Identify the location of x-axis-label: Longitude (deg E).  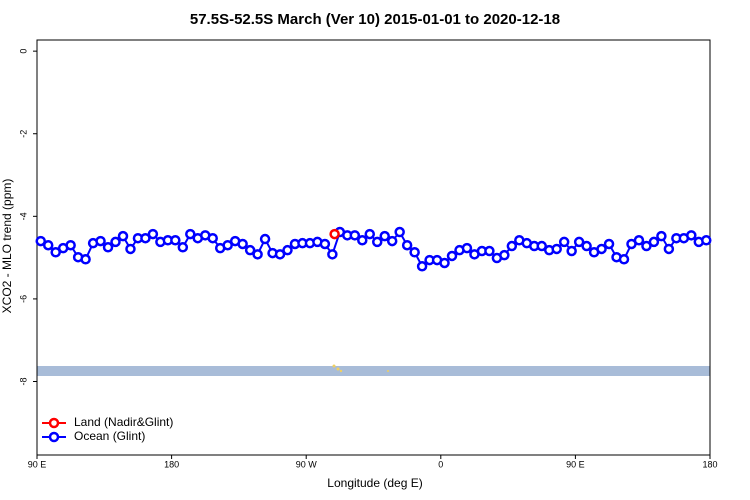
(374, 483).